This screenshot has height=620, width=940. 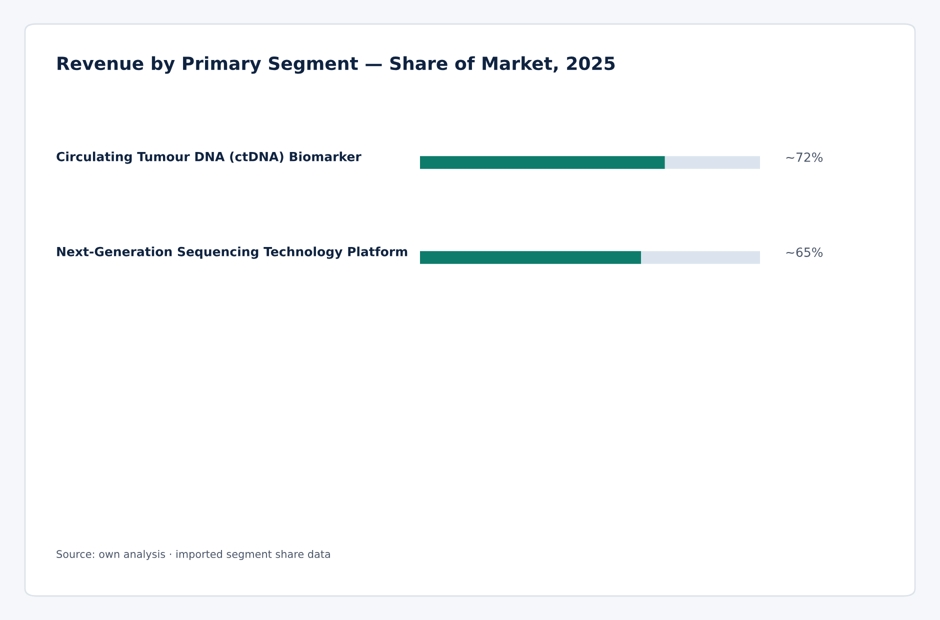 I want to click on source-note: Source: own analysis · imported segment share data, so click(x=193, y=555).